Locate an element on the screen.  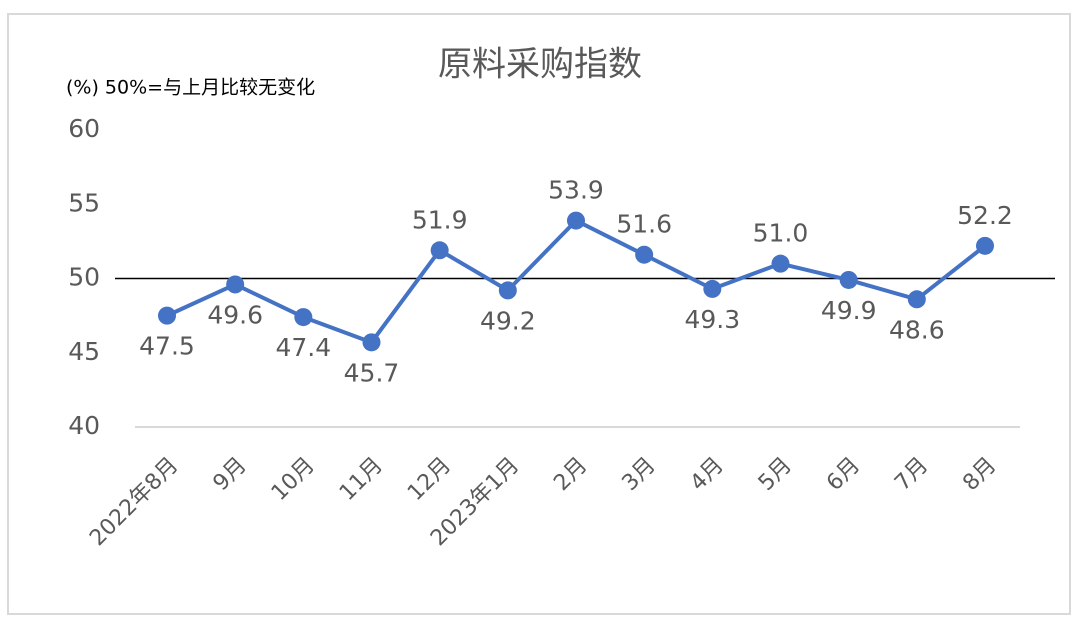
y-tick-label: 45 is located at coordinates (84, 351).